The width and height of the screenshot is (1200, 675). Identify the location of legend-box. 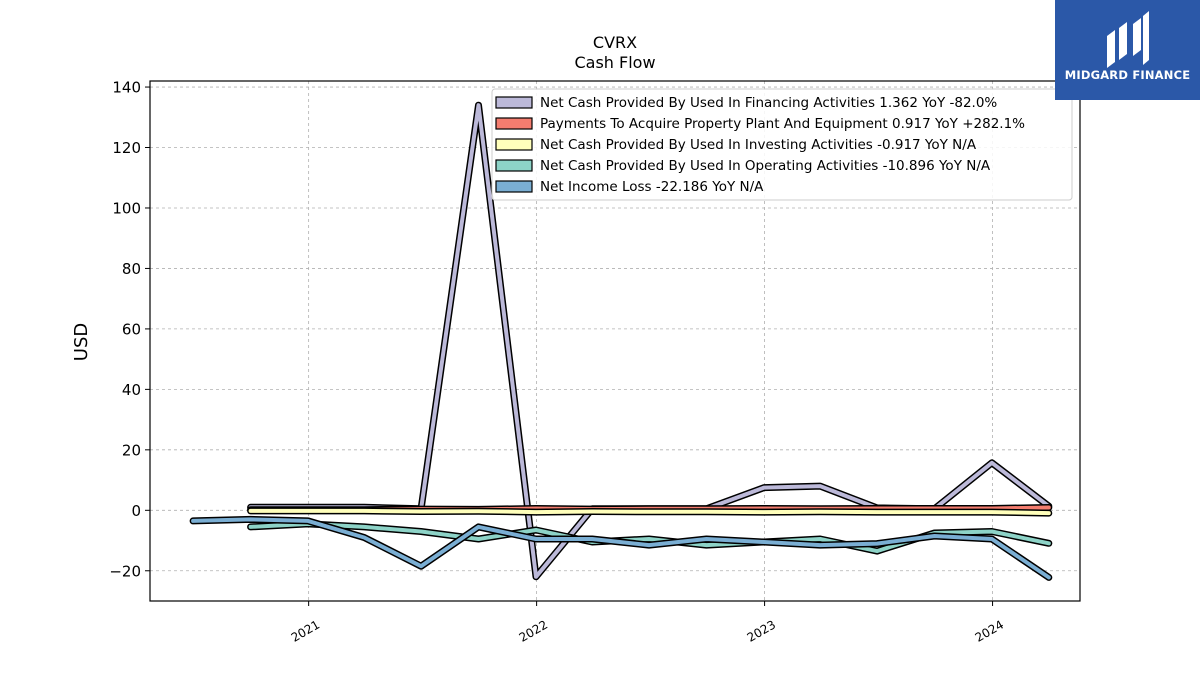
(782, 144).